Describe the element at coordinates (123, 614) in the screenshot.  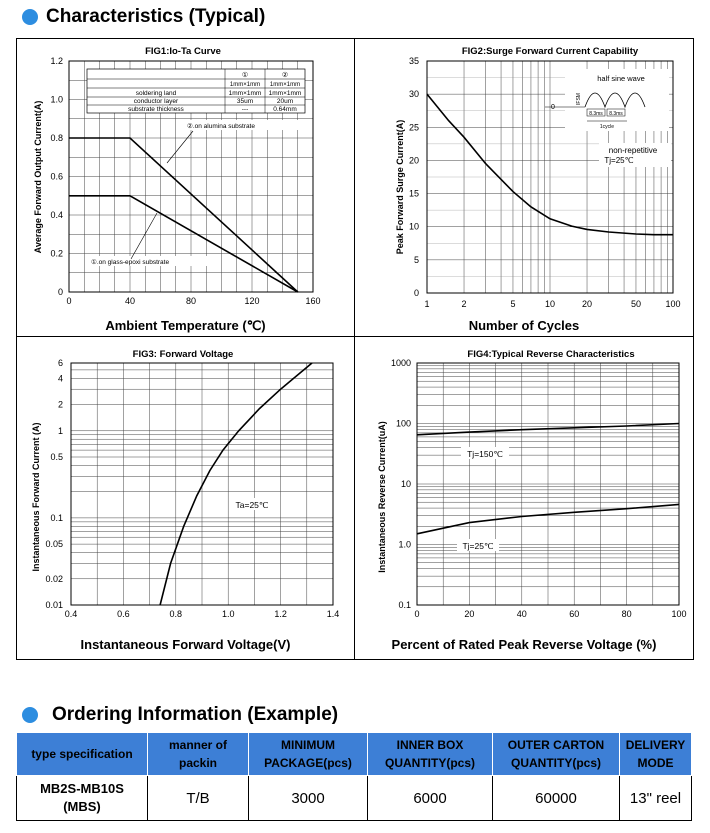
I see `fig3-xtick-label: 0.6` at that location.